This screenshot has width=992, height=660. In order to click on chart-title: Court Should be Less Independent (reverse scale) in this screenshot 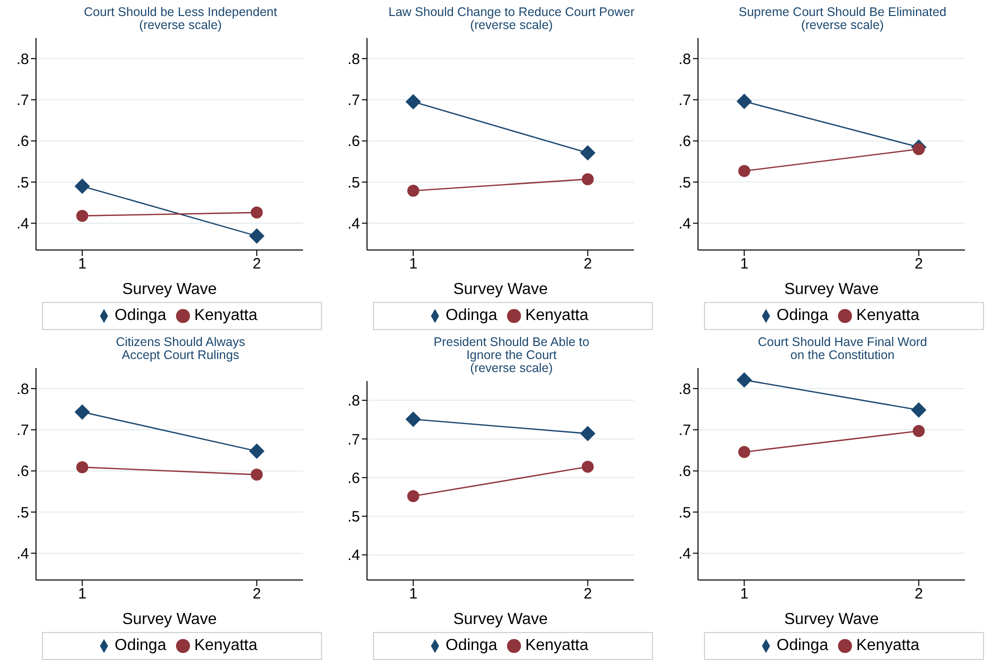, I will do `click(180, 19)`.